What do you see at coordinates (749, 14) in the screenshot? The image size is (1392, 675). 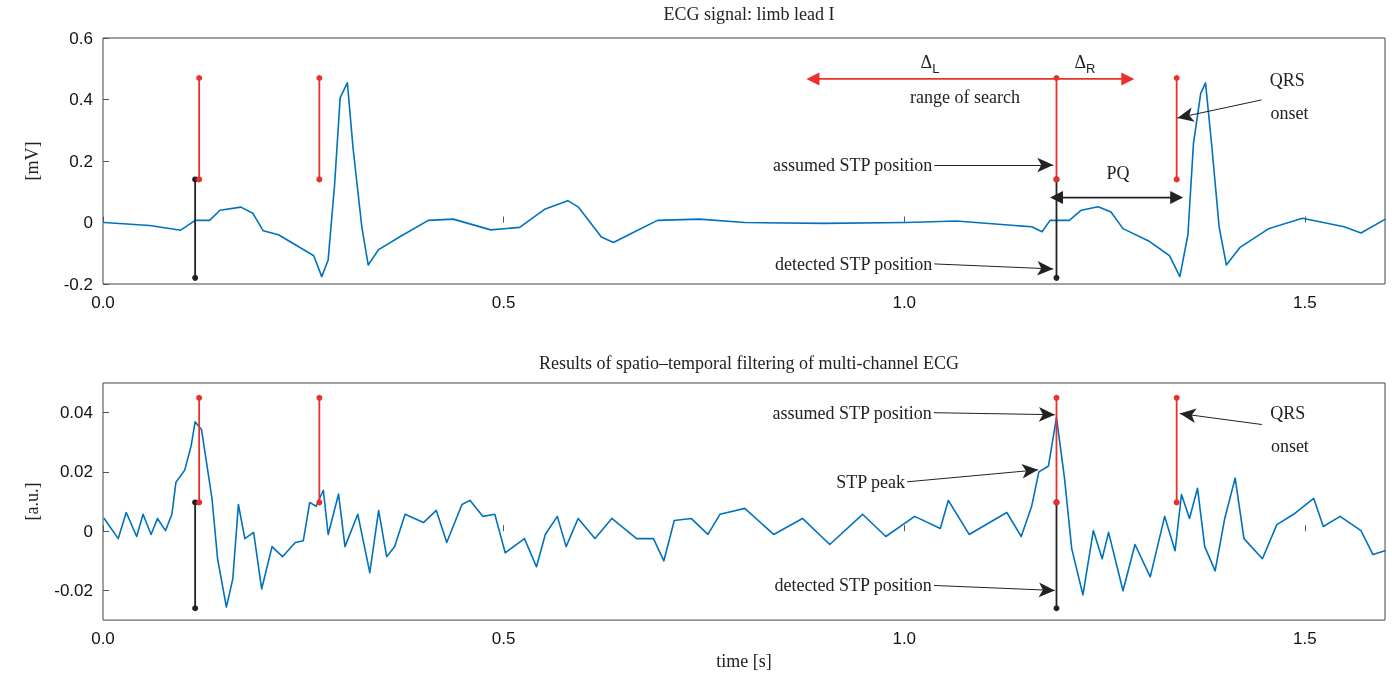 I see `chart-title: ECG signal: limb lead I` at bounding box center [749, 14].